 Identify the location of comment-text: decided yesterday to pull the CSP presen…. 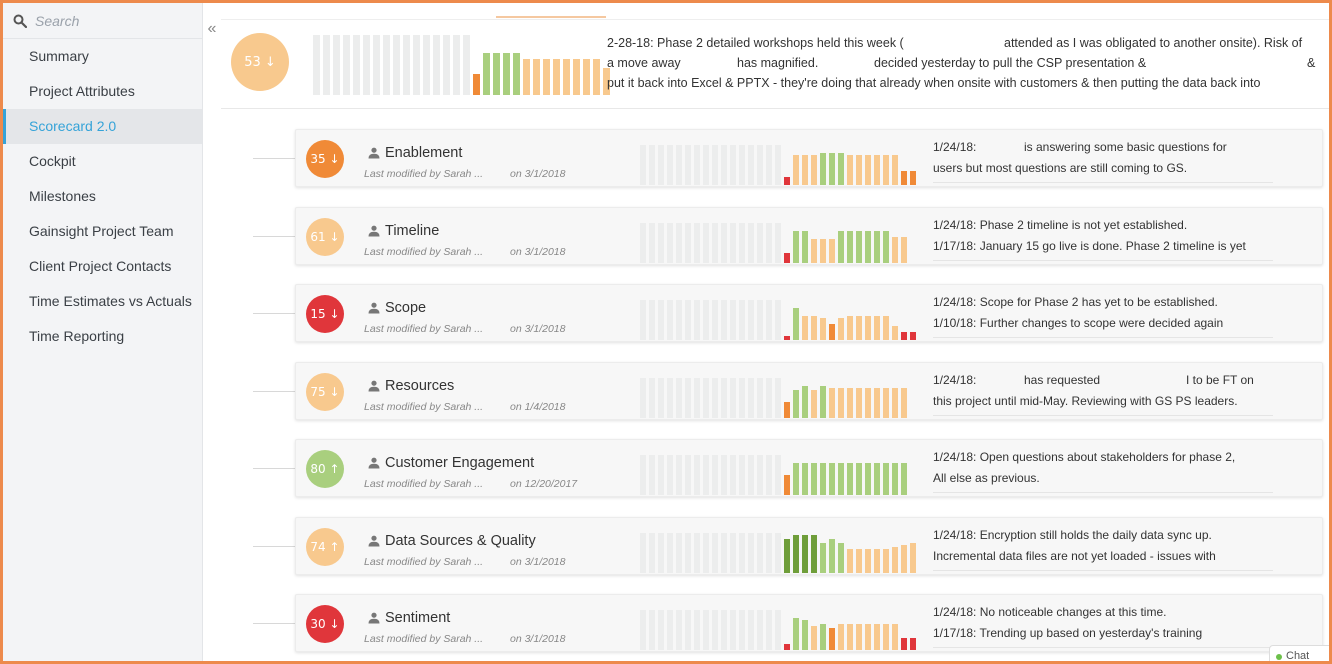
(1010, 63).